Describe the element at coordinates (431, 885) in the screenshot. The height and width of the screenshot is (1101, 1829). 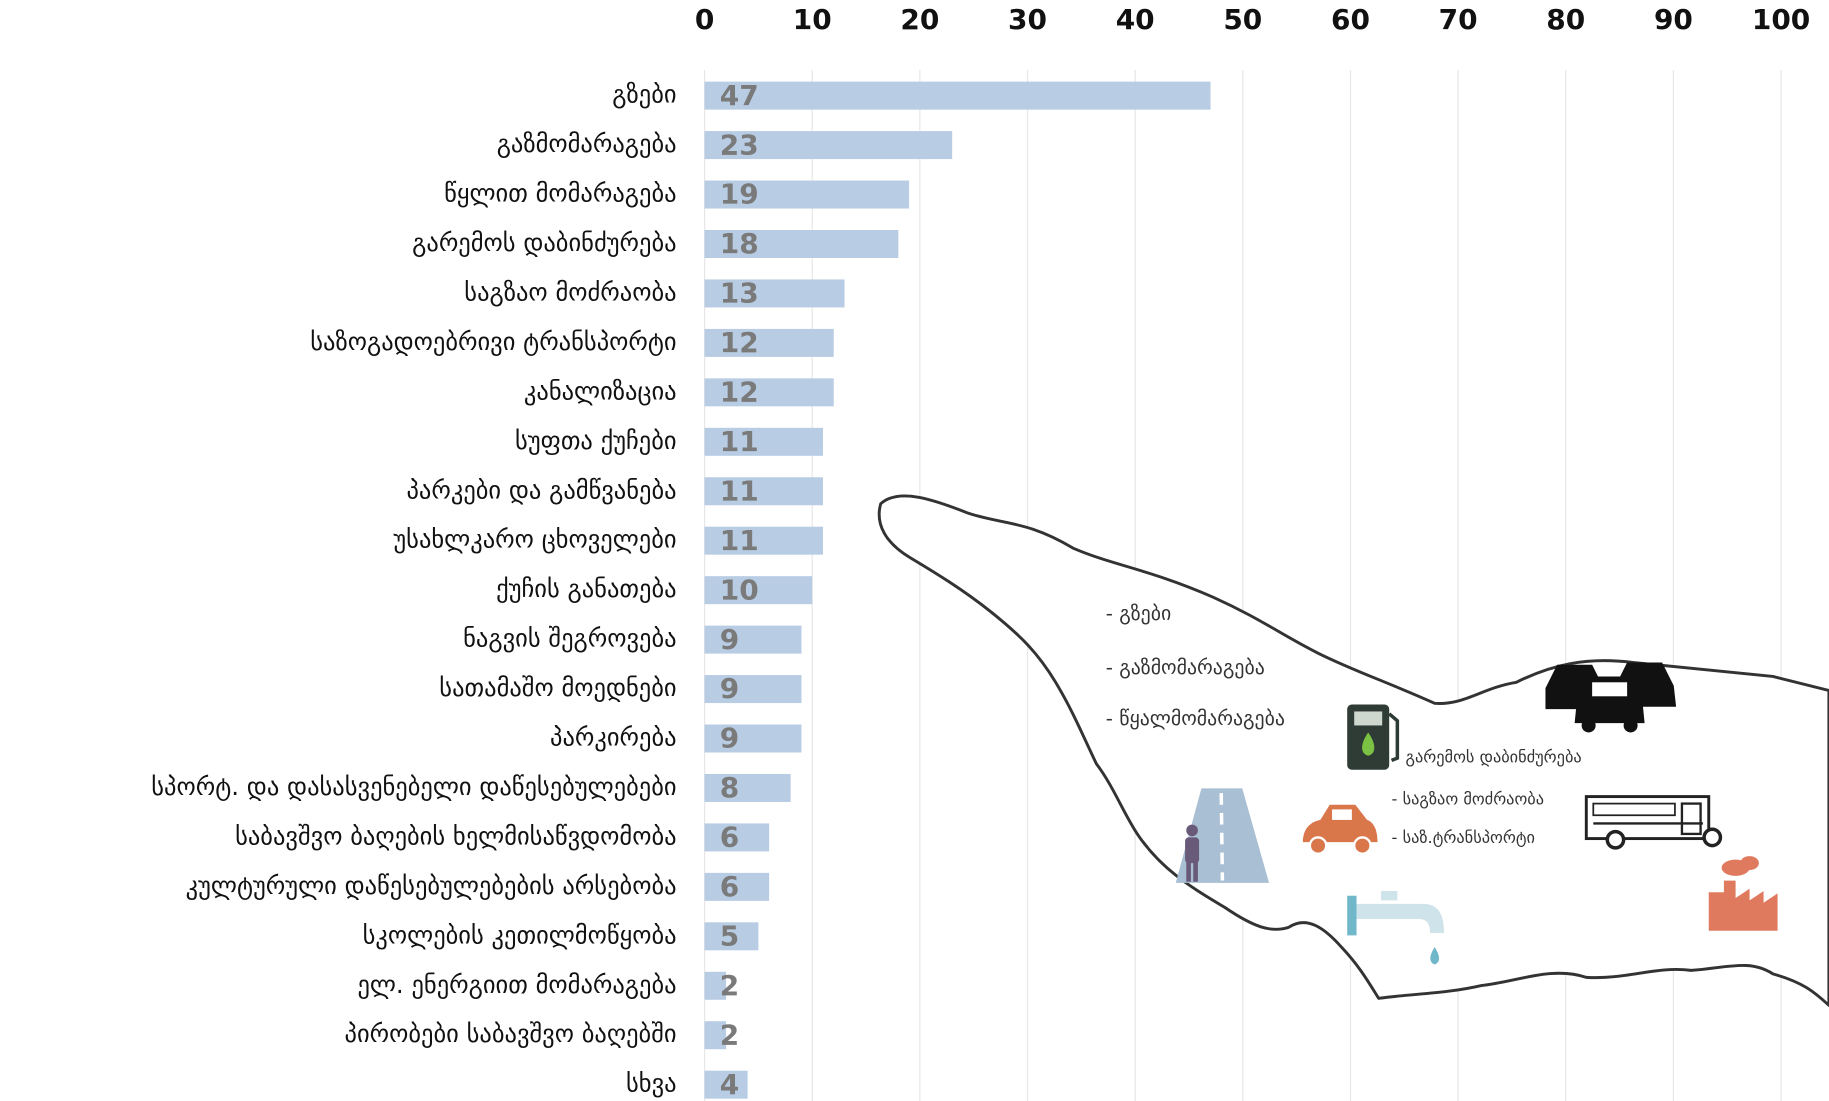
I see `category-label: კულტურული დაწესებულებების არსებობა` at that location.